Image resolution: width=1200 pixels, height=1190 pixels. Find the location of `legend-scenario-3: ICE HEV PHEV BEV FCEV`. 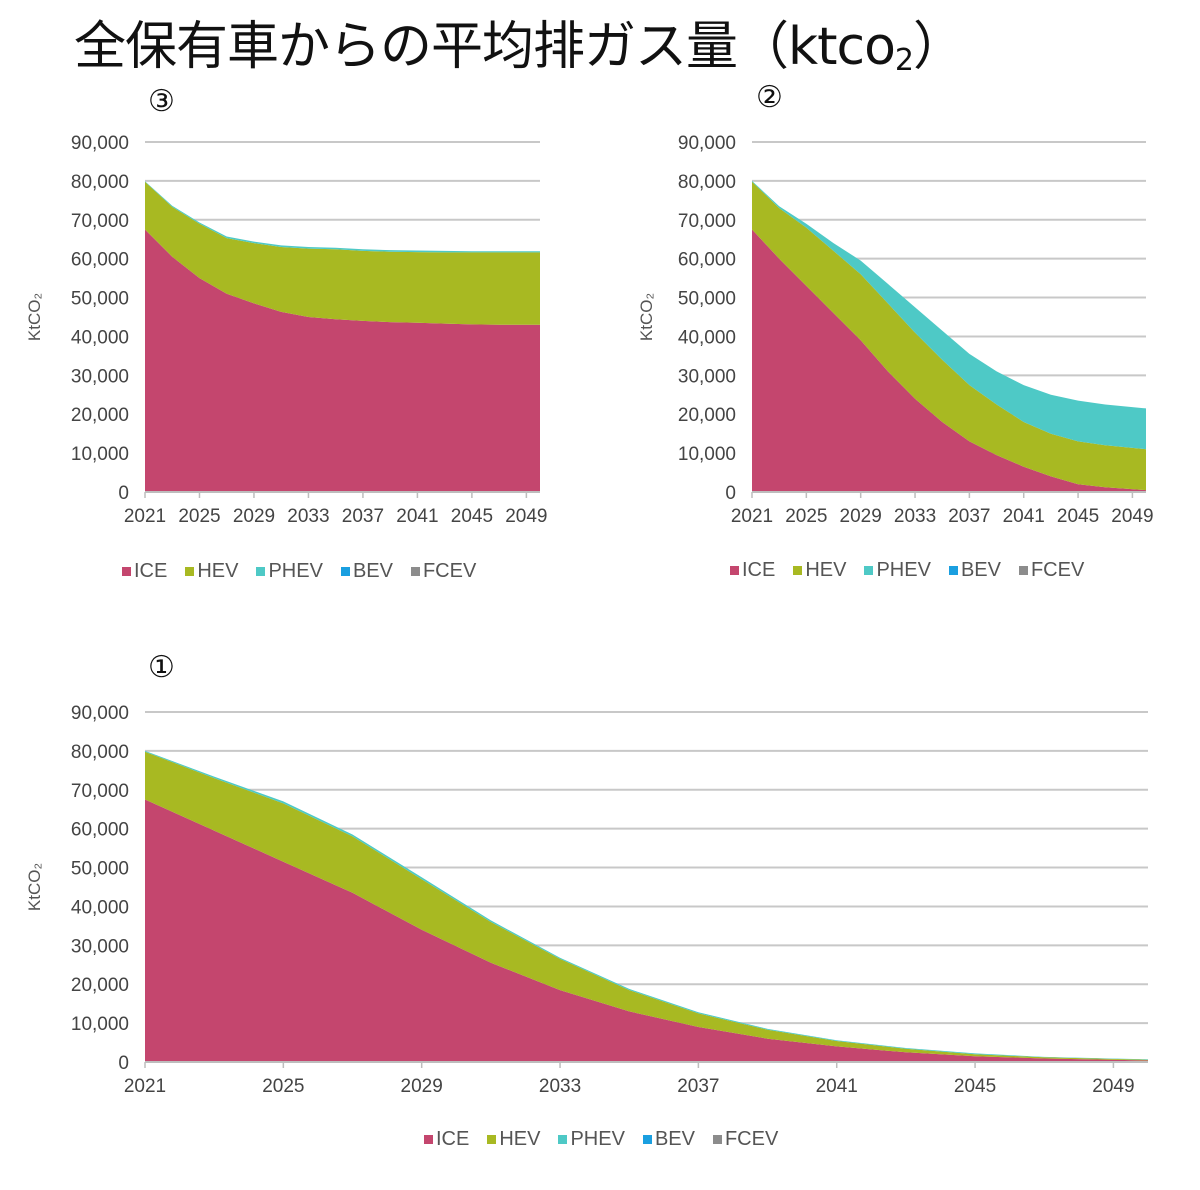

legend-scenario-3: ICE HEV PHEV BEV FCEV is located at coordinates (299, 571).